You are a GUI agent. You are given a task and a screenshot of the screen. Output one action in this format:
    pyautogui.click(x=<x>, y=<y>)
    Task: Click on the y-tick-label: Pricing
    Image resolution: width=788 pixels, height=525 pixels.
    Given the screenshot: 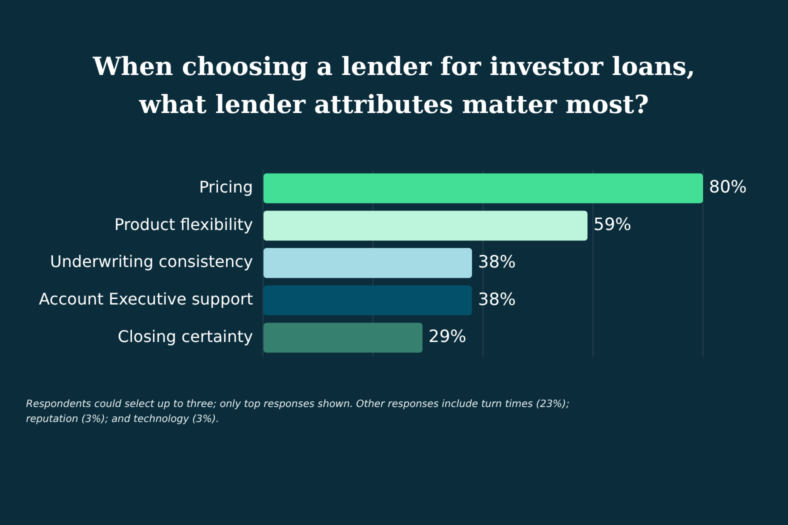 What is the action you would take?
    pyautogui.click(x=226, y=186)
    